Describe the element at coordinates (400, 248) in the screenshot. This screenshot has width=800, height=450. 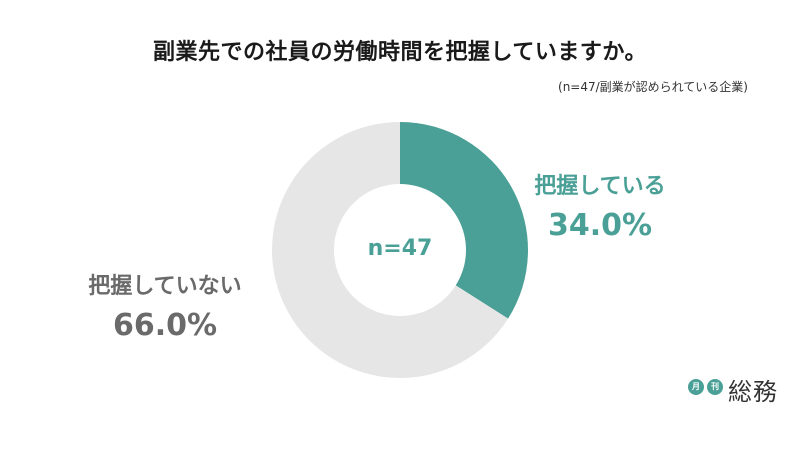
I see `center-label: n=47` at that location.